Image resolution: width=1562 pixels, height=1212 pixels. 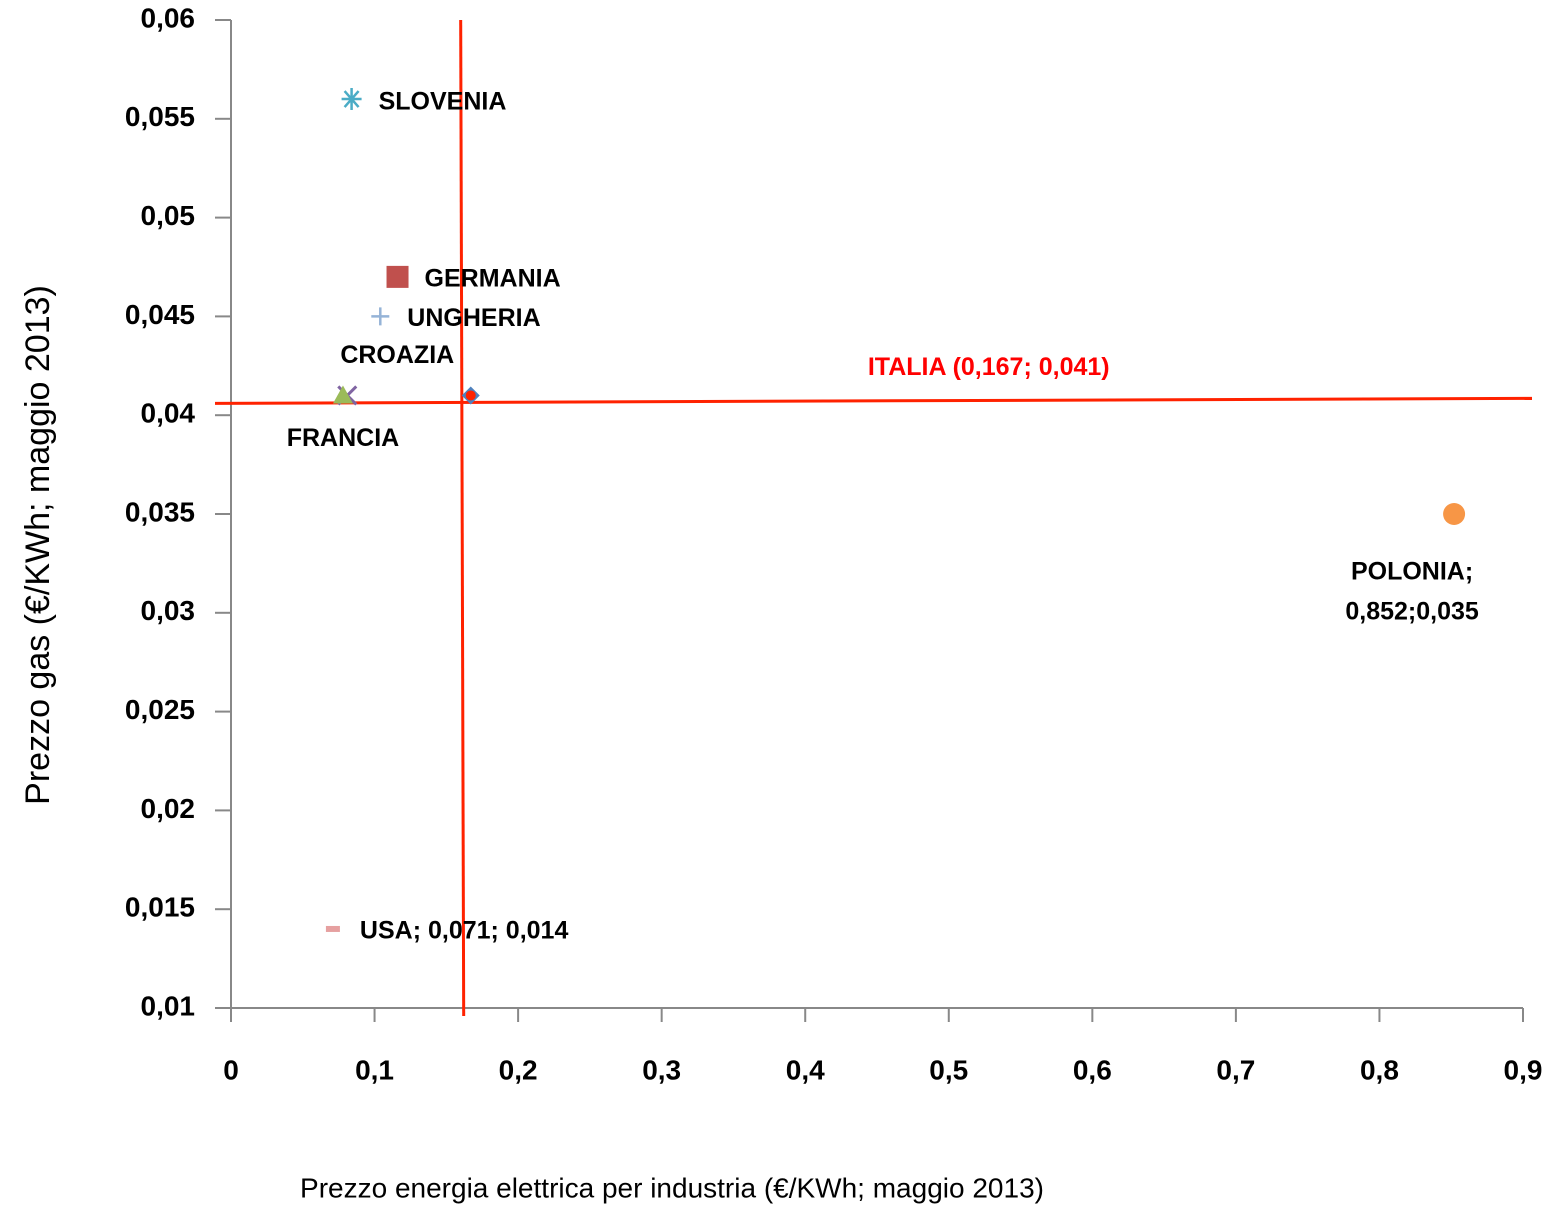 I want to click on y-tick-label: 0,015, so click(x=160, y=907).